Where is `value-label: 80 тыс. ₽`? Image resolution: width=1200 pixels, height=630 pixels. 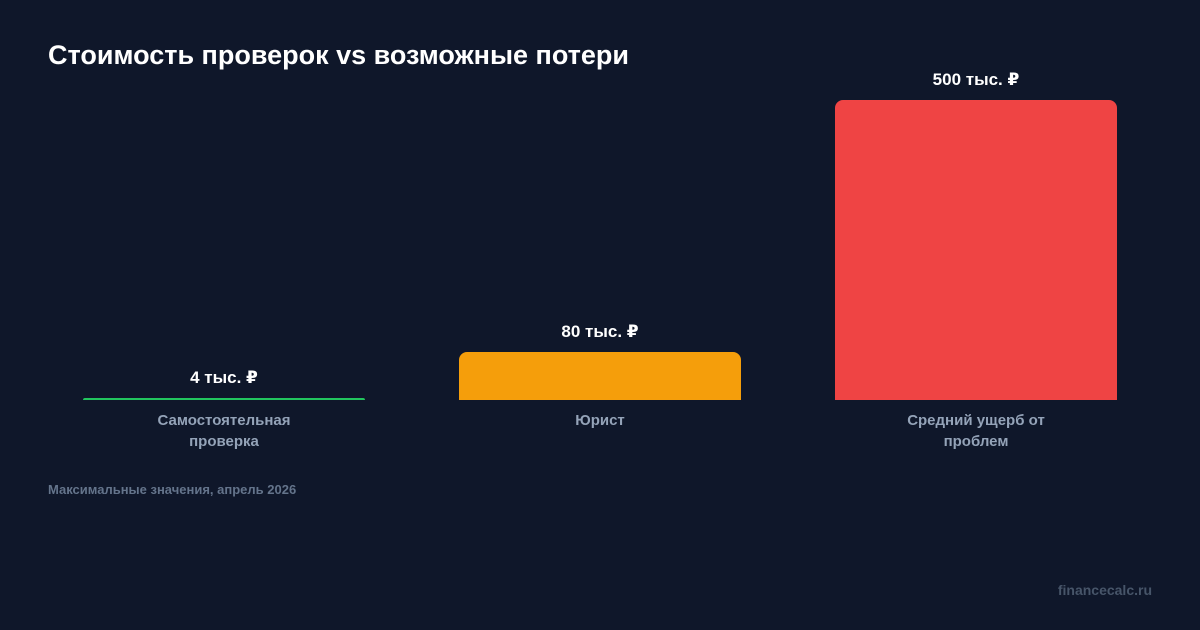 value-label: 80 тыс. ₽ is located at coordinates (600, 331).